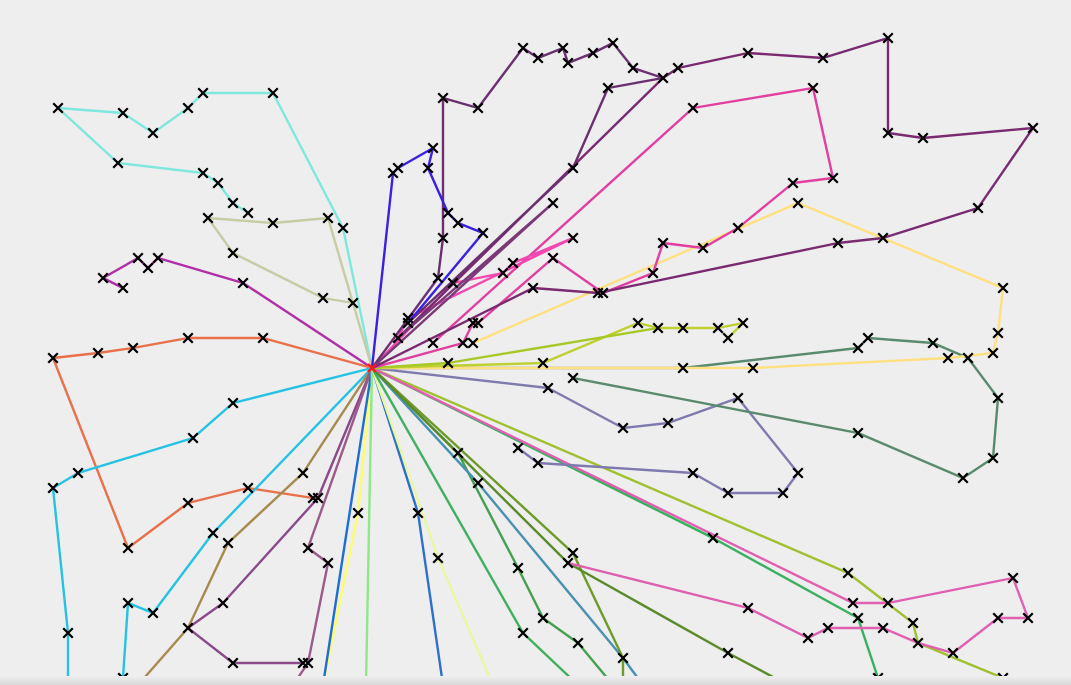  I want to click on depot-layer, so click(372, 368).